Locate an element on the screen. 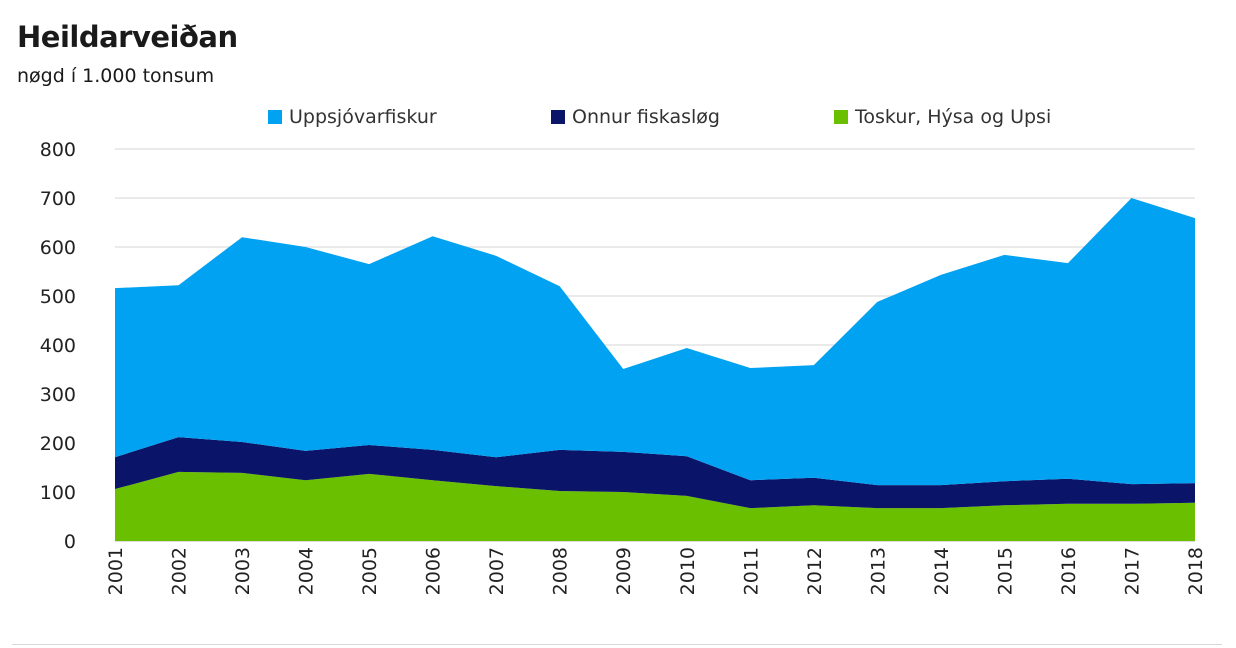 The width and height of the screenshot is (1236, 648). x-tick-label: 2005 is located at coordinates (370, 571).